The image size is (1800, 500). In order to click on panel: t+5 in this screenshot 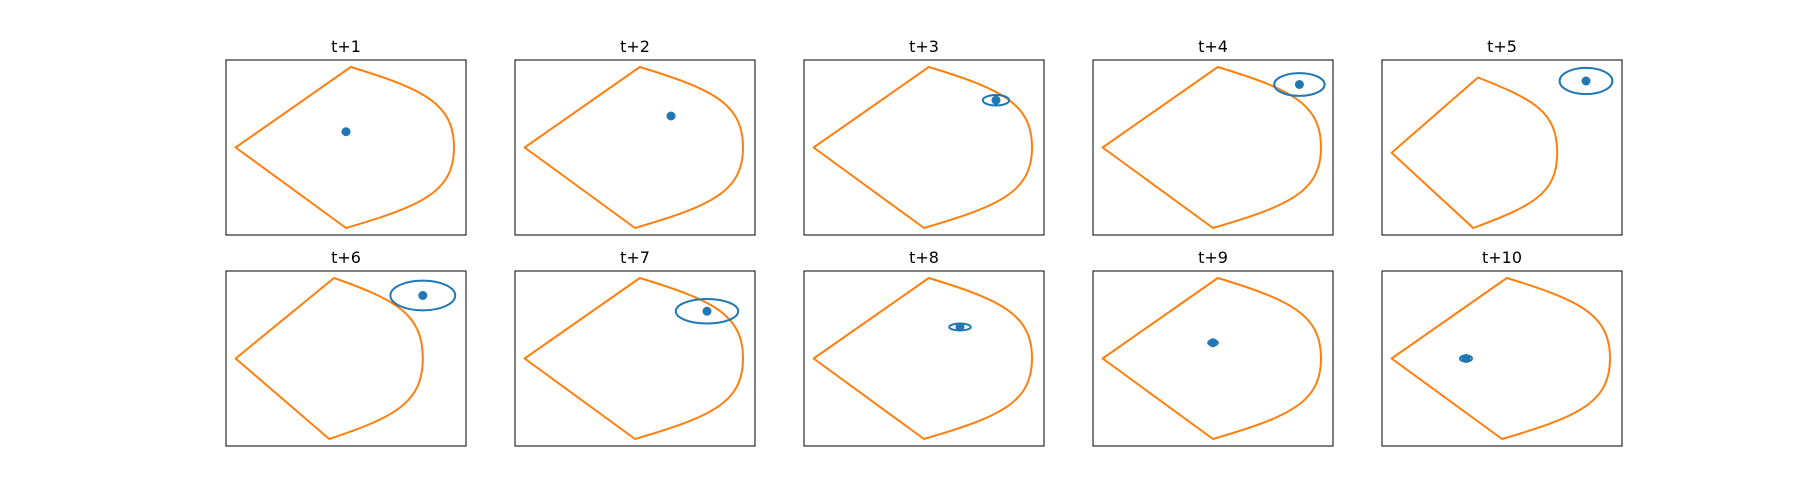, I will do `click(1502, 136)`.